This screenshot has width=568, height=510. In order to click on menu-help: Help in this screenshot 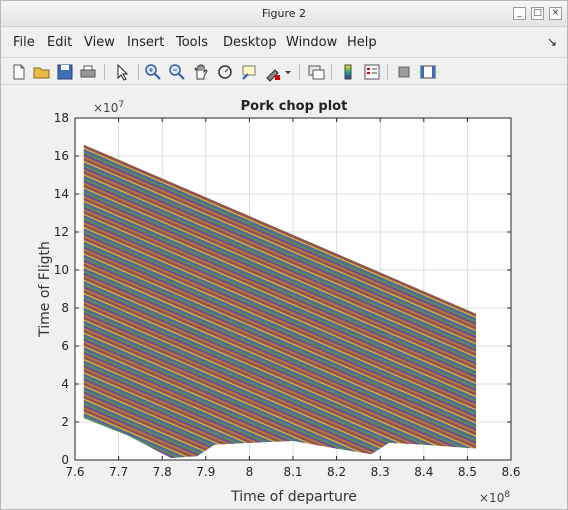, I will do `click(362, 42)`.